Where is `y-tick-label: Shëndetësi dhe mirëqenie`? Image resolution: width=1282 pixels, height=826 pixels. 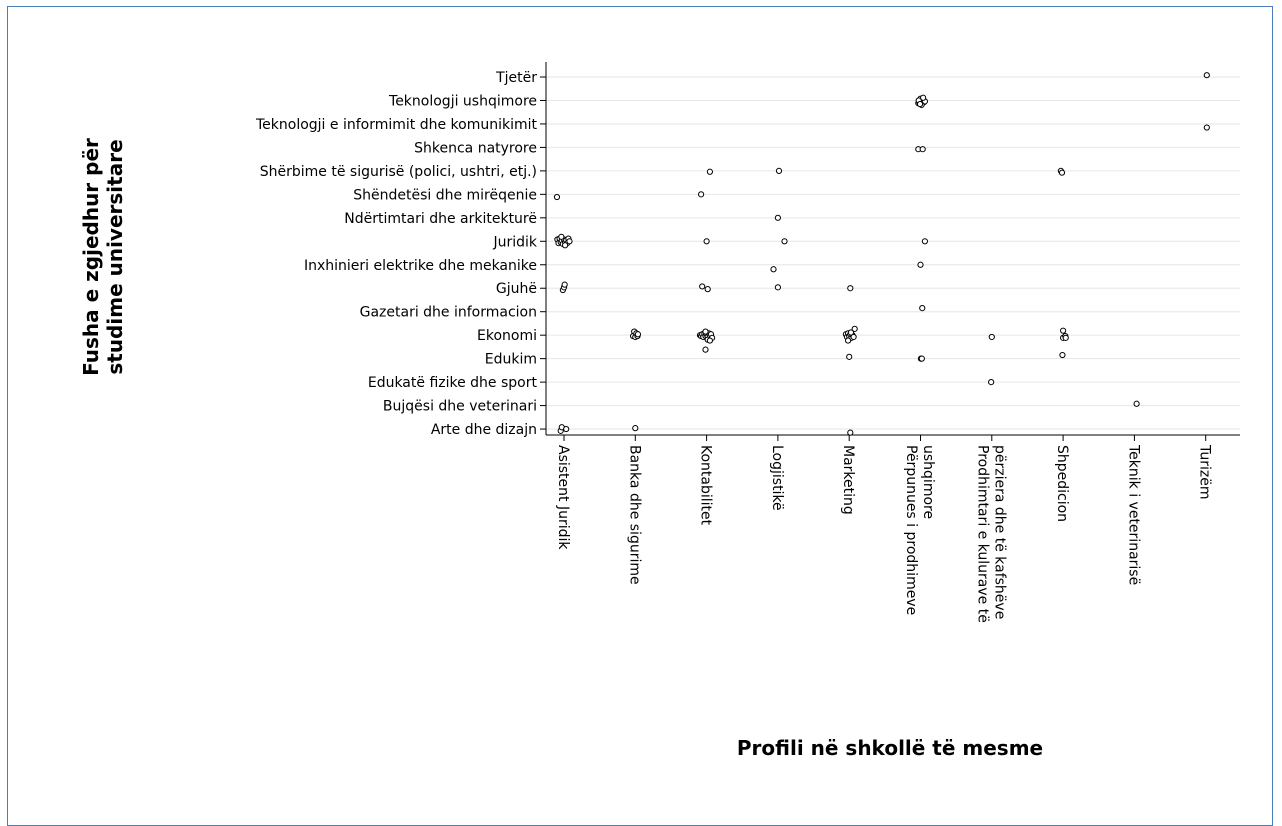 y-tick-label: Shëndetësi dhe mirëqenie is located at coordinates (445, 195).